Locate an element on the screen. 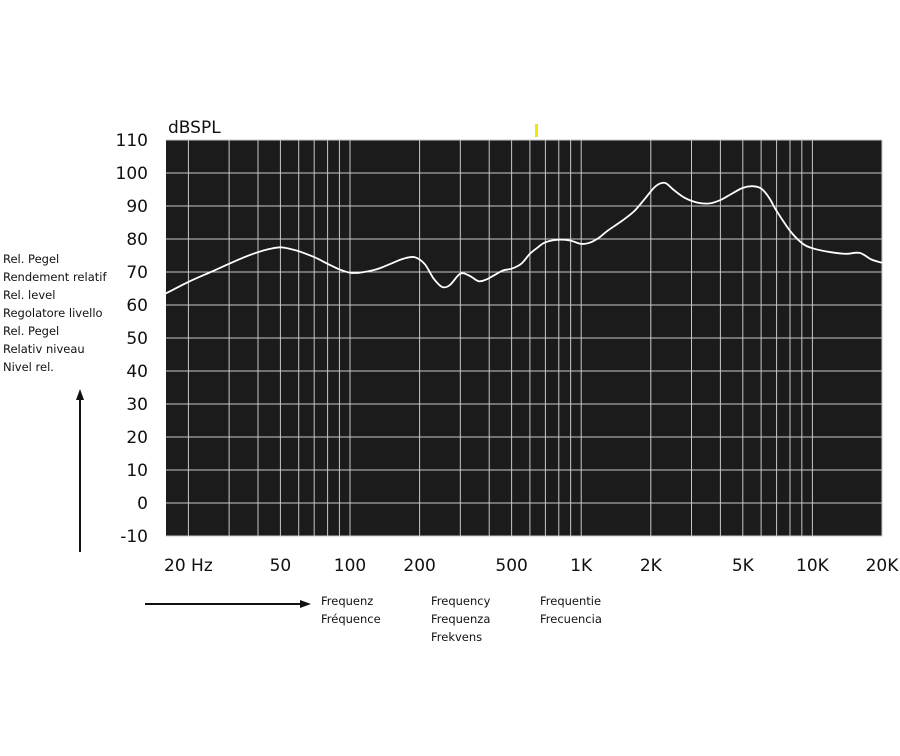 The height and width of the screenshot is (756, 900). y-tick-label: 20 is located at coordinates (137, 438).